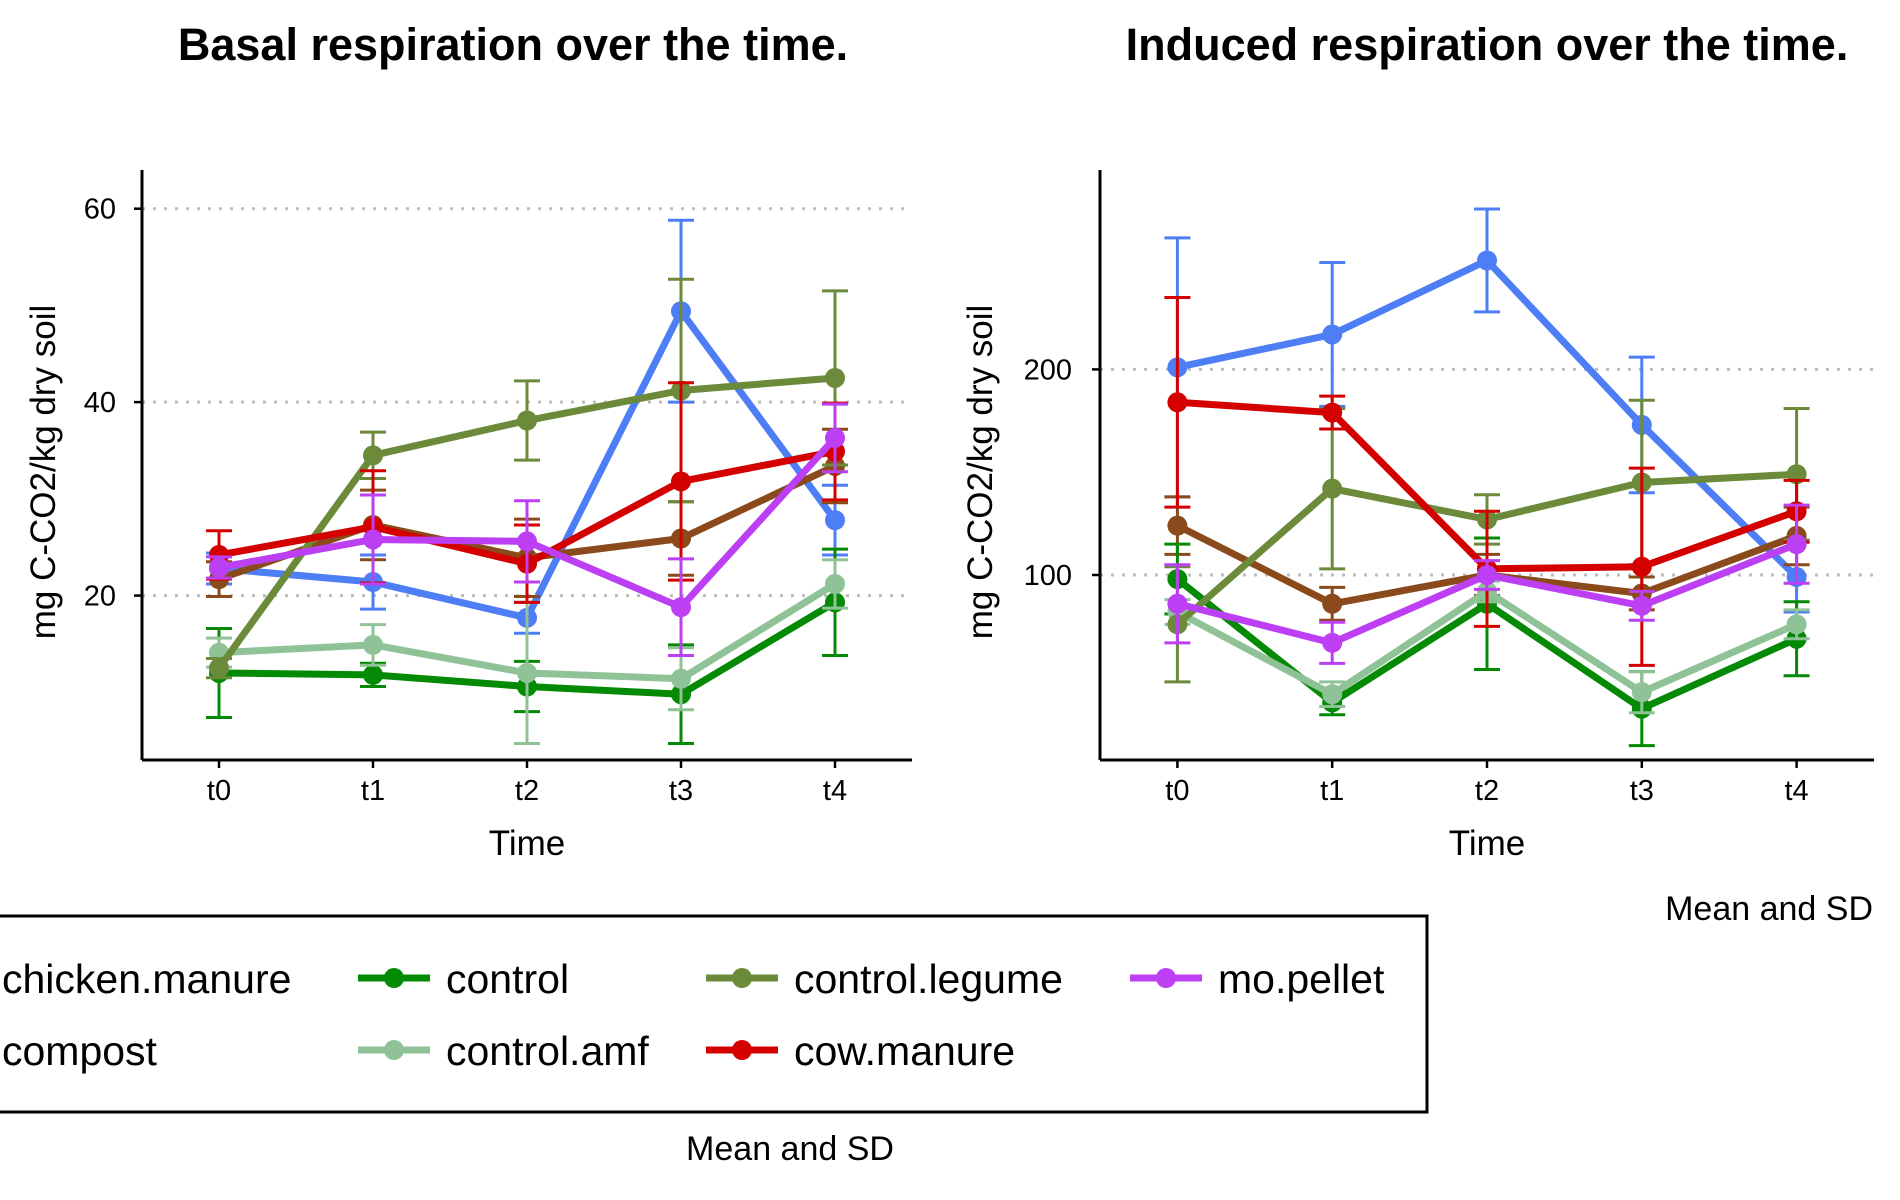 This screenshot has height=1200, width=1900. I want to click on legend-label: compost, so click(80, 1051).